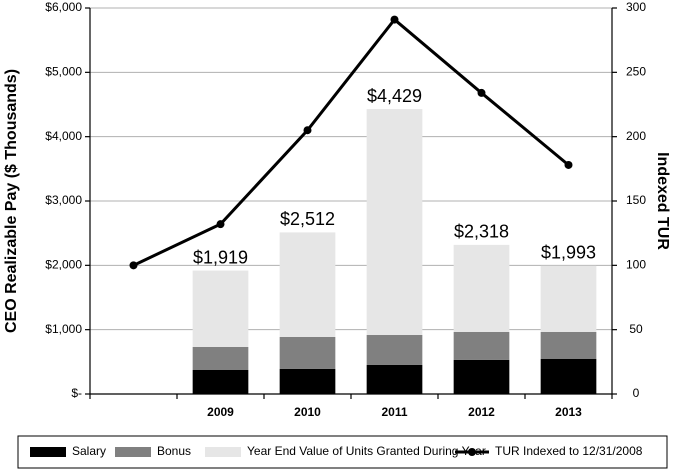 This screenshot has width=681, height=474. Describe the element at coordinates (174, 451) in the screenshot. I see `legend-label: Bonus` at that location.